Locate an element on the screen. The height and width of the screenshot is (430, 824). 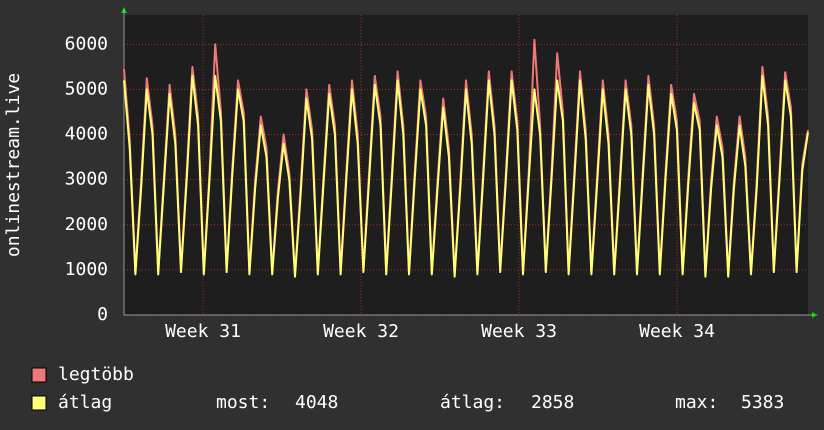
legend-label: átlag is located at coordinates (85, 402).